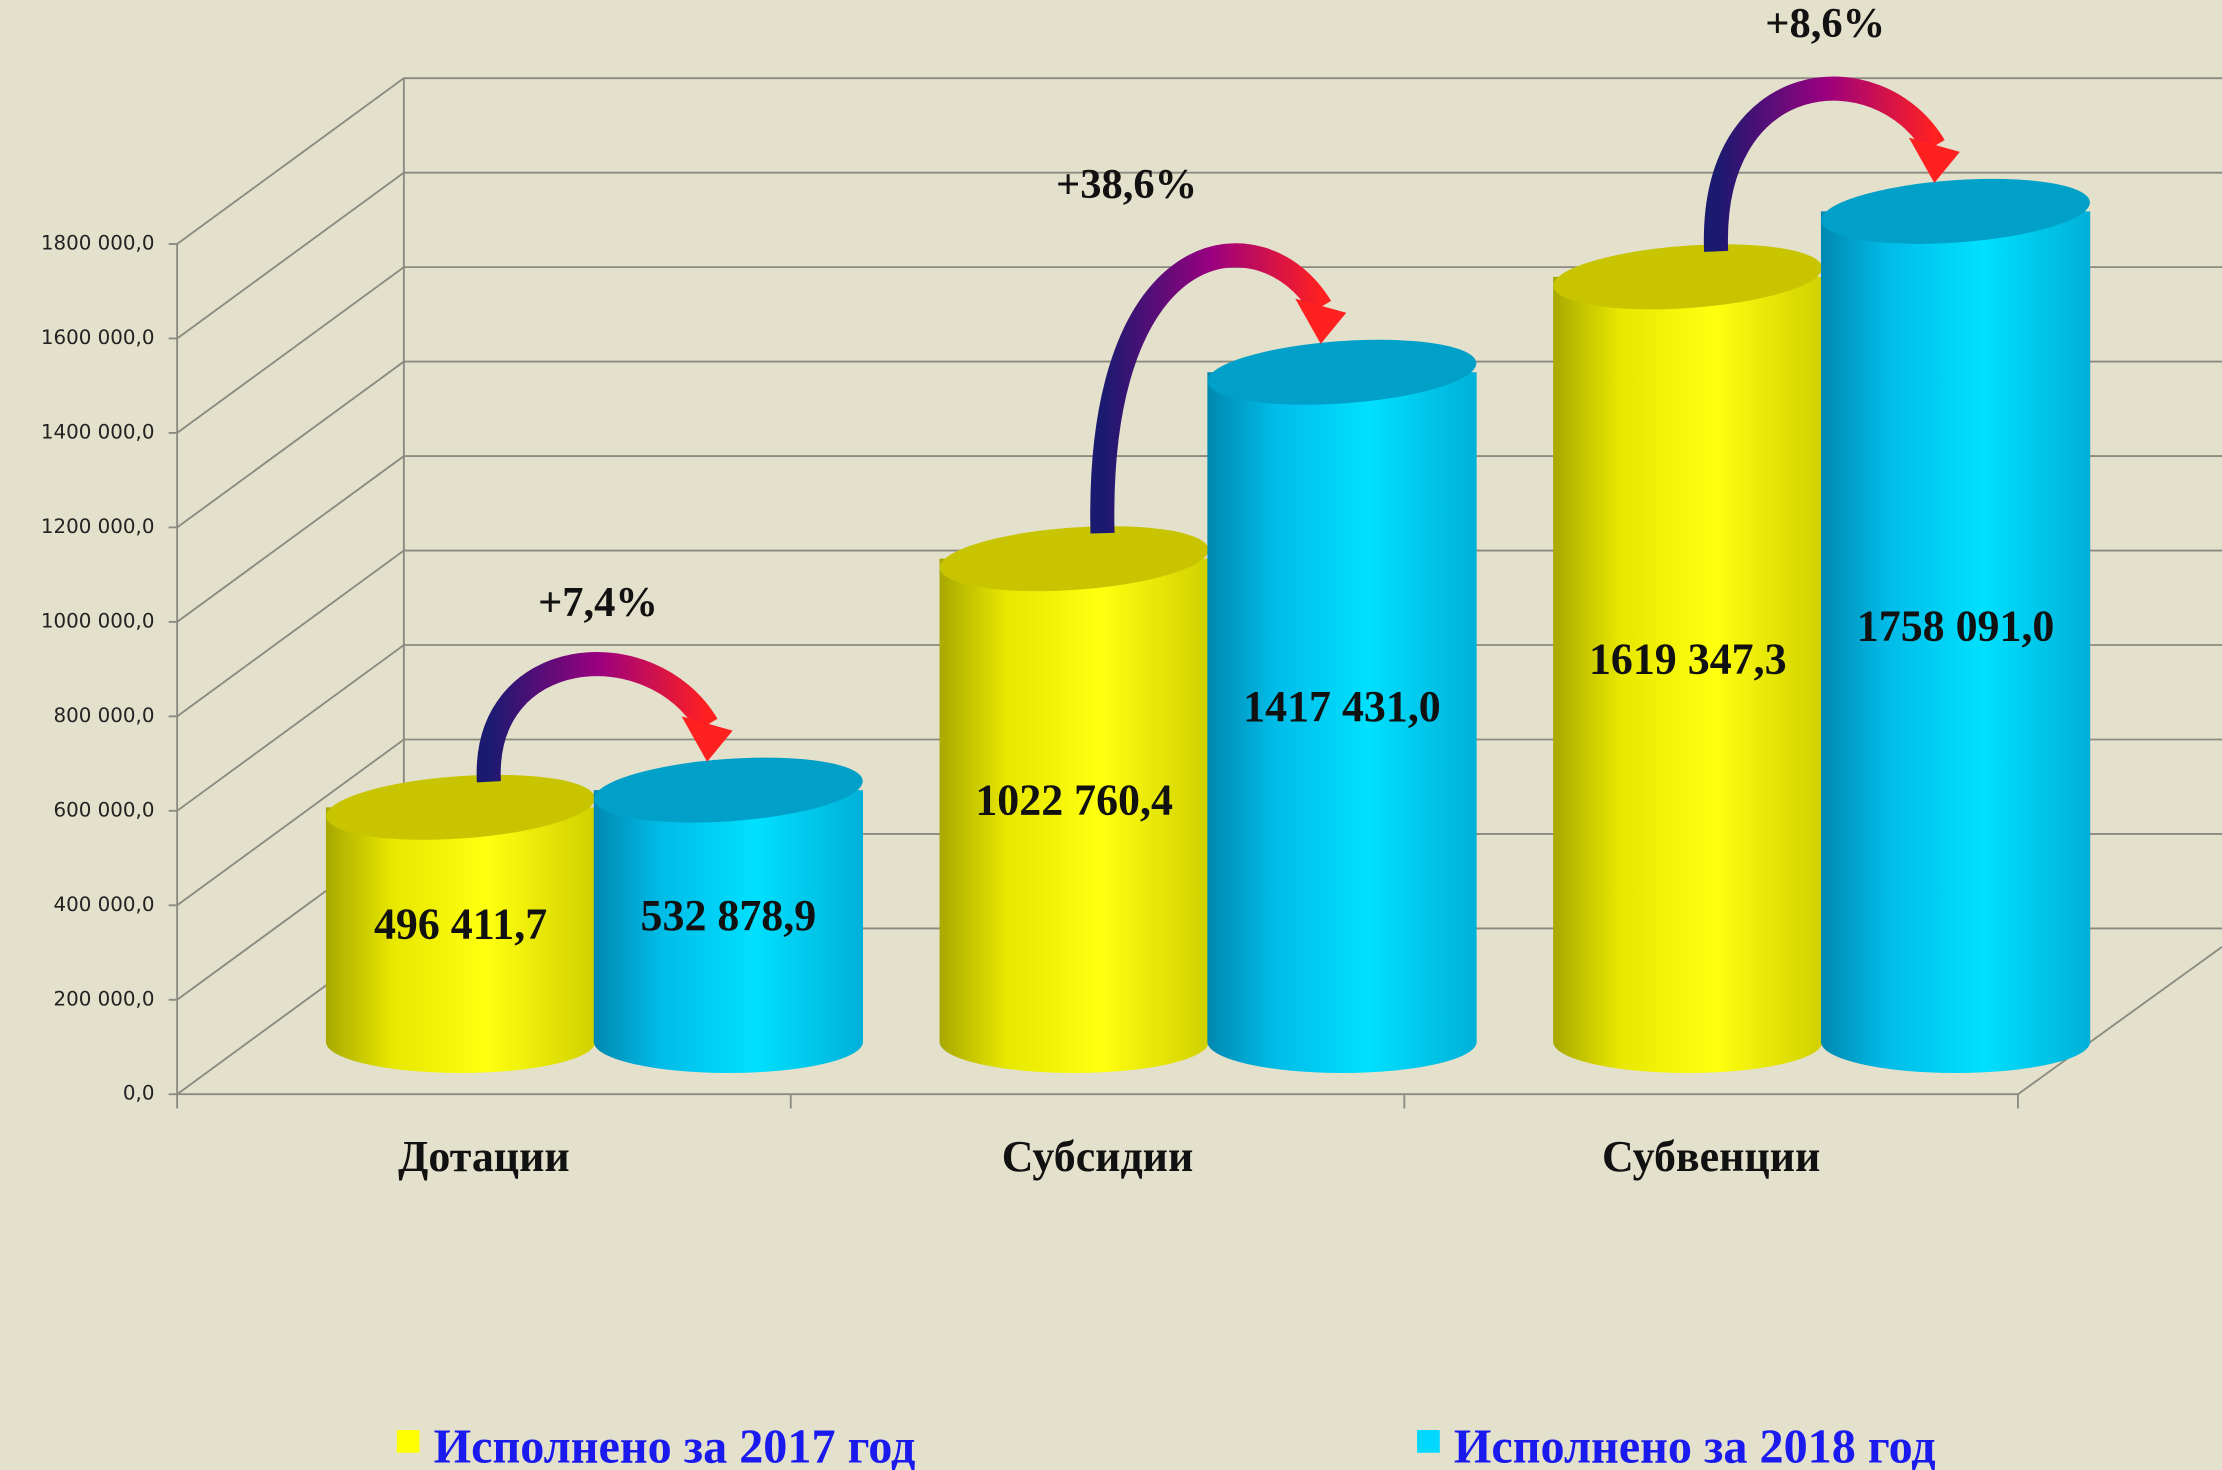 This screenshot has width=2222, height=1470. I want to click on value-label: 532 878,9, so click(729, 915).